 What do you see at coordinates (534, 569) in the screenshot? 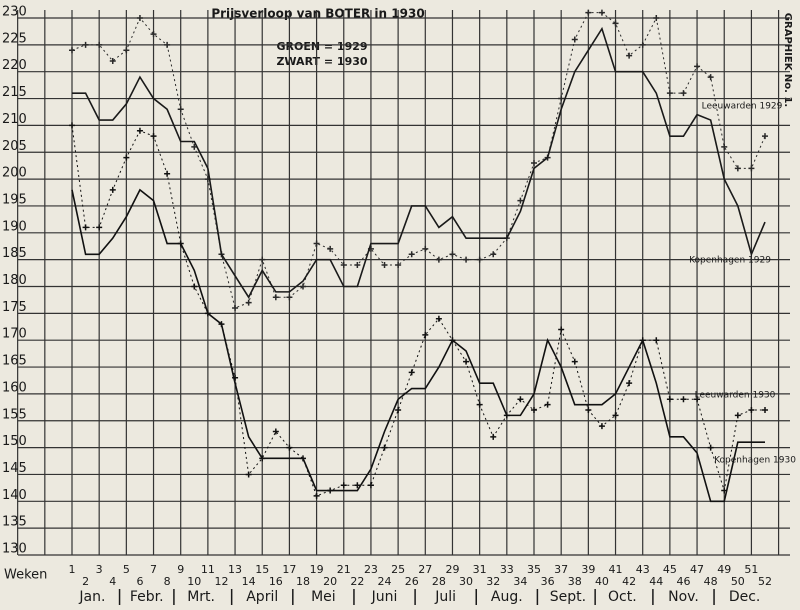
I see `x-tick-label: 35` at bounding box center [534, 569].